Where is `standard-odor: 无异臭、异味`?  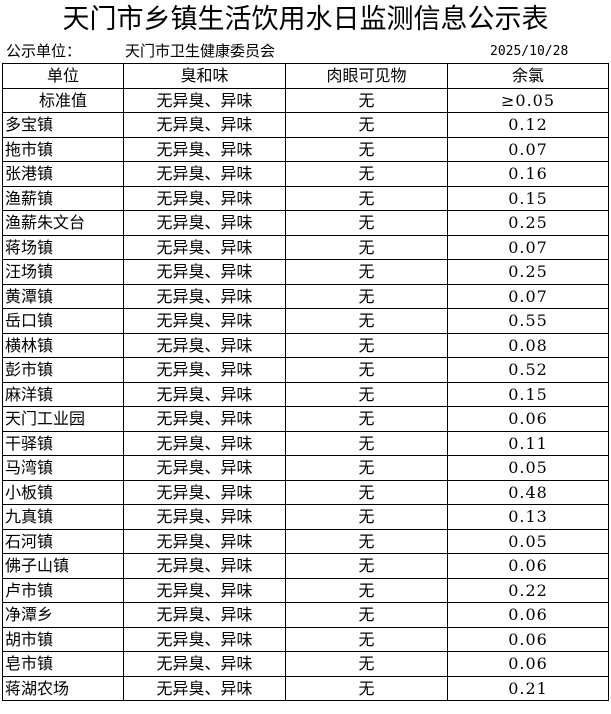
standard-odor: 无异臭、异味 is located at coordinates (204, 100).